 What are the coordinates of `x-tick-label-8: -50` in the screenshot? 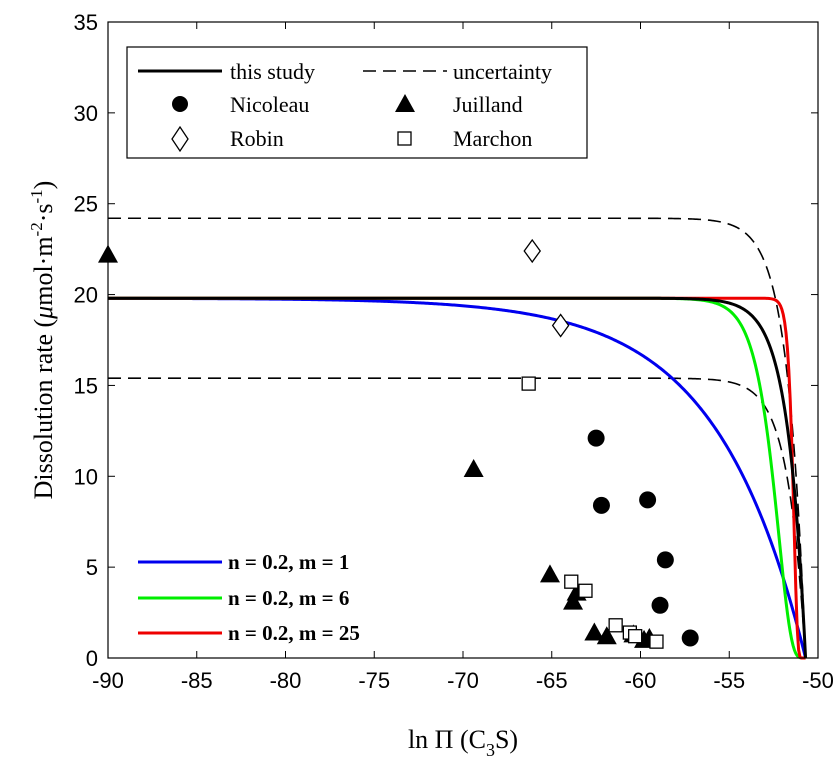 It's located at (818, 680).